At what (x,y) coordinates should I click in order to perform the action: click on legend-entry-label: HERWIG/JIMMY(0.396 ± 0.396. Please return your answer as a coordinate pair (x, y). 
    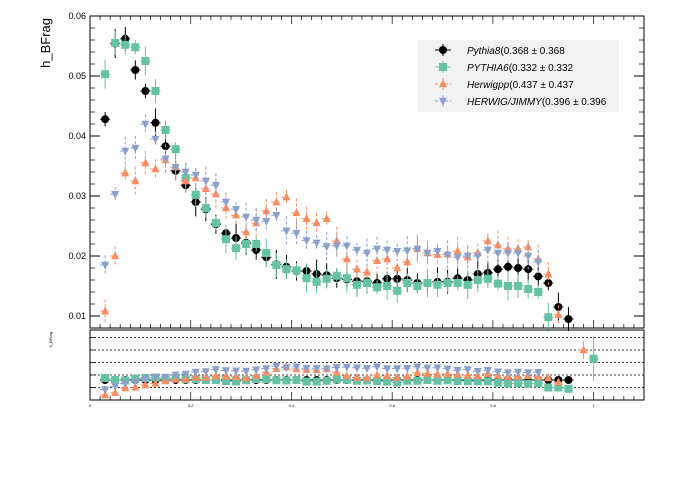
    Looking at the image, I should click on (537, 102).